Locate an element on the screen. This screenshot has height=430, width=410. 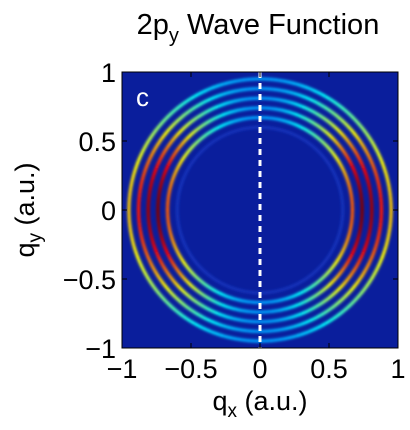
title-sub: y is located at coordinates (174, 36).